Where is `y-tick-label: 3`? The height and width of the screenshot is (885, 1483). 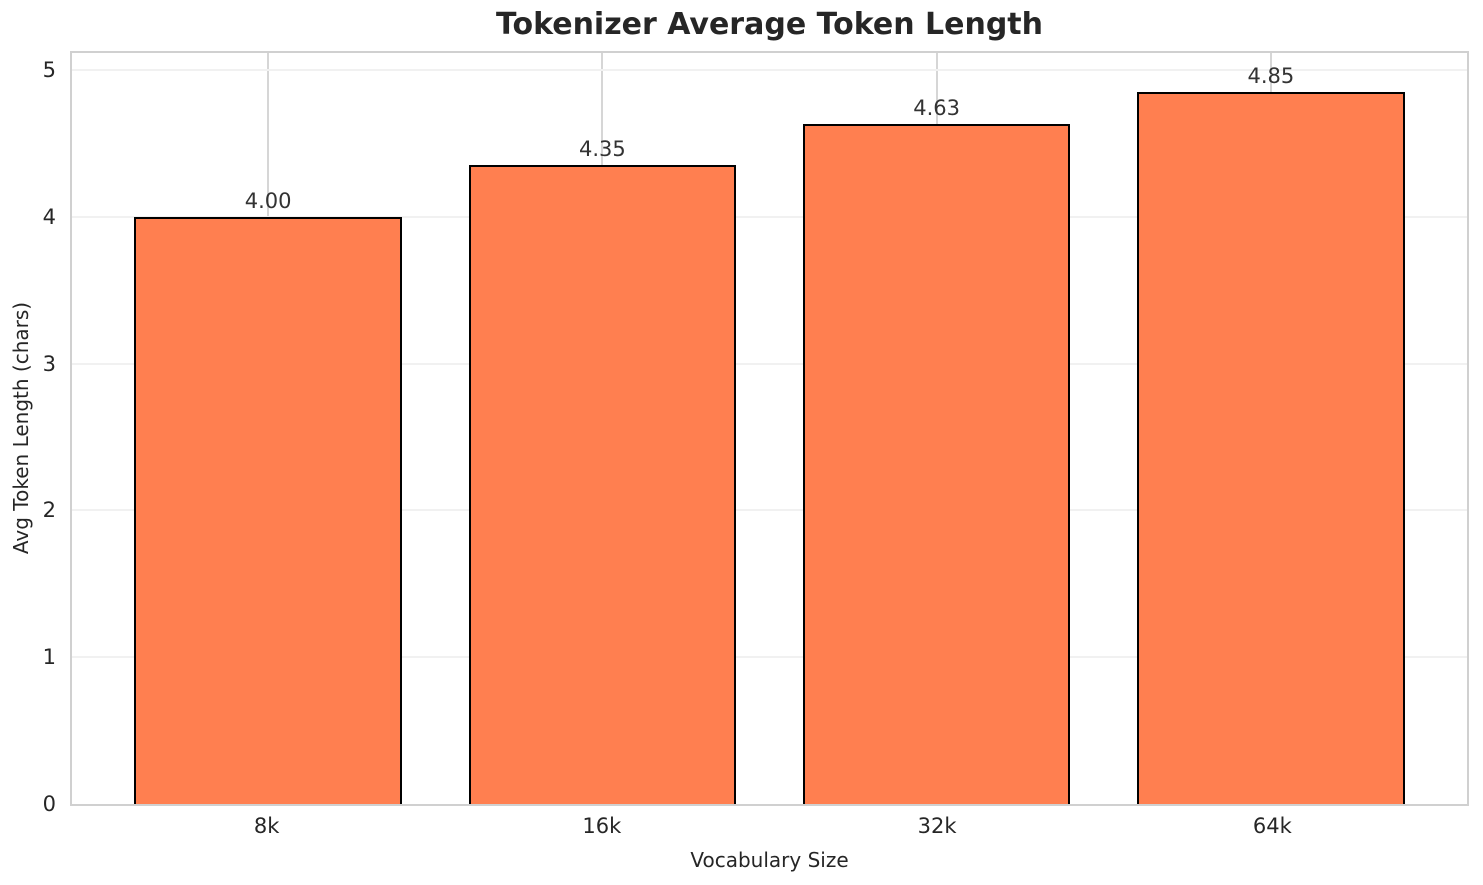
y-tick-label: 3 is located at coordinates (49, 363).